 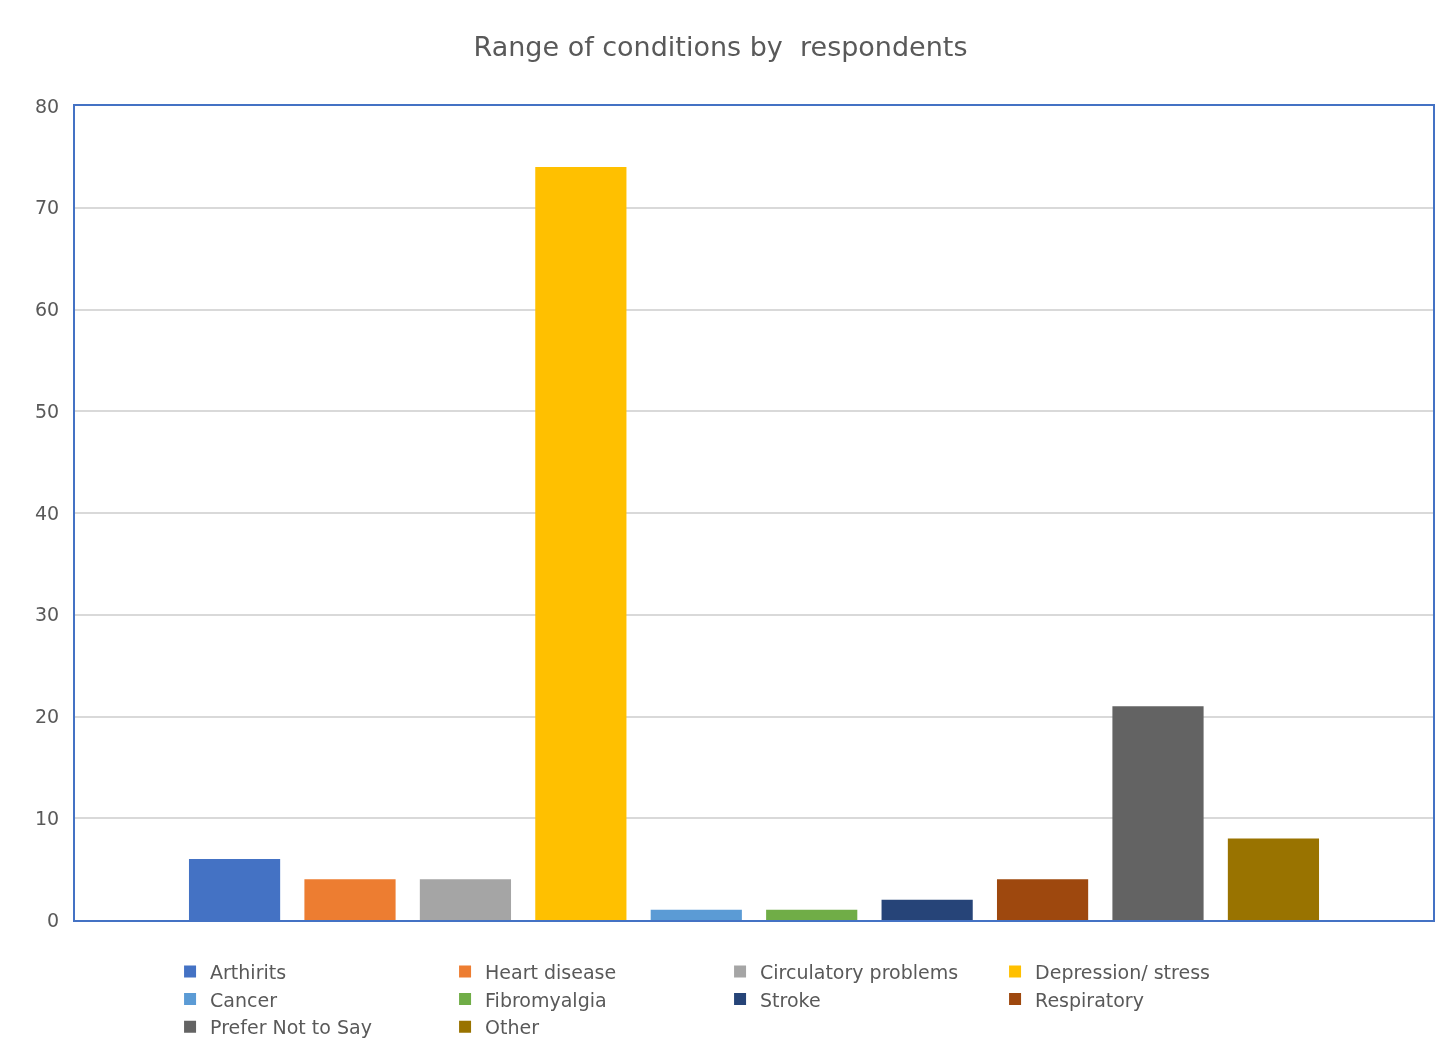 I want to click on legend-label: Arthirits, so click(x=248, y=971).